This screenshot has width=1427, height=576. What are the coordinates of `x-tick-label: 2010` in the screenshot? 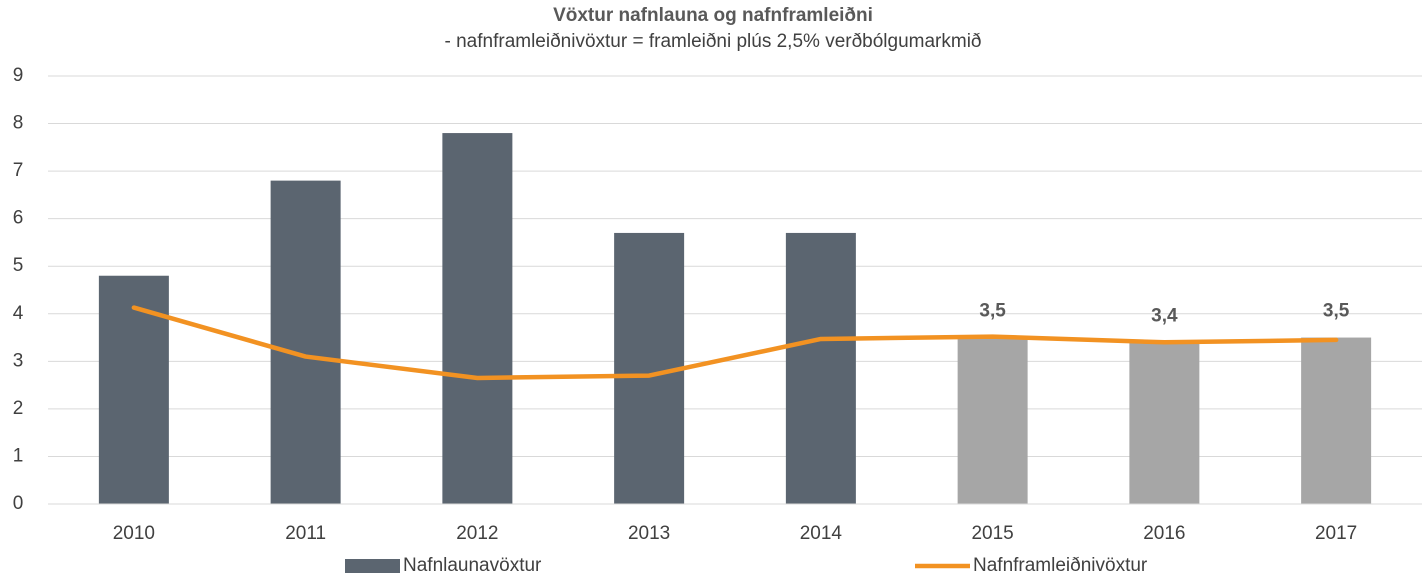 It's located at (134, 533).